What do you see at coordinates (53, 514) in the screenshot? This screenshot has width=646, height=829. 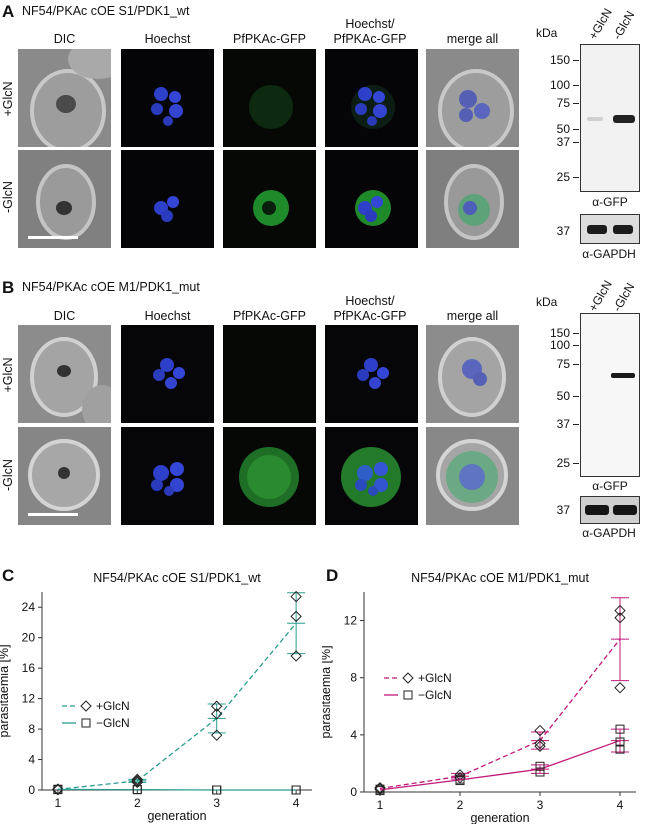 I see `scale-bar-b` at bounding box center [53, 514].